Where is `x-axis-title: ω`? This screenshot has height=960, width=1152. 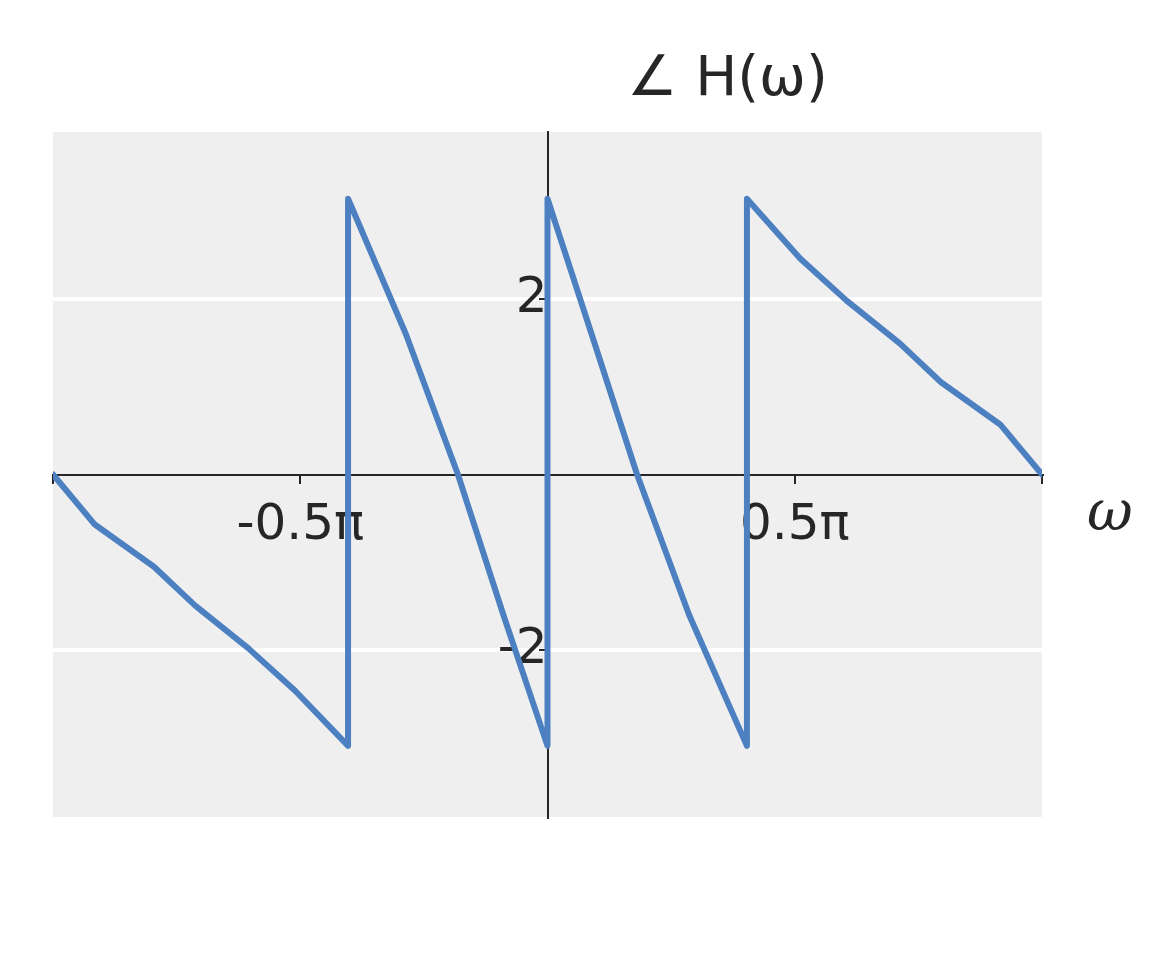 x-axis-title: ω is located at coordinates (1110, 510).